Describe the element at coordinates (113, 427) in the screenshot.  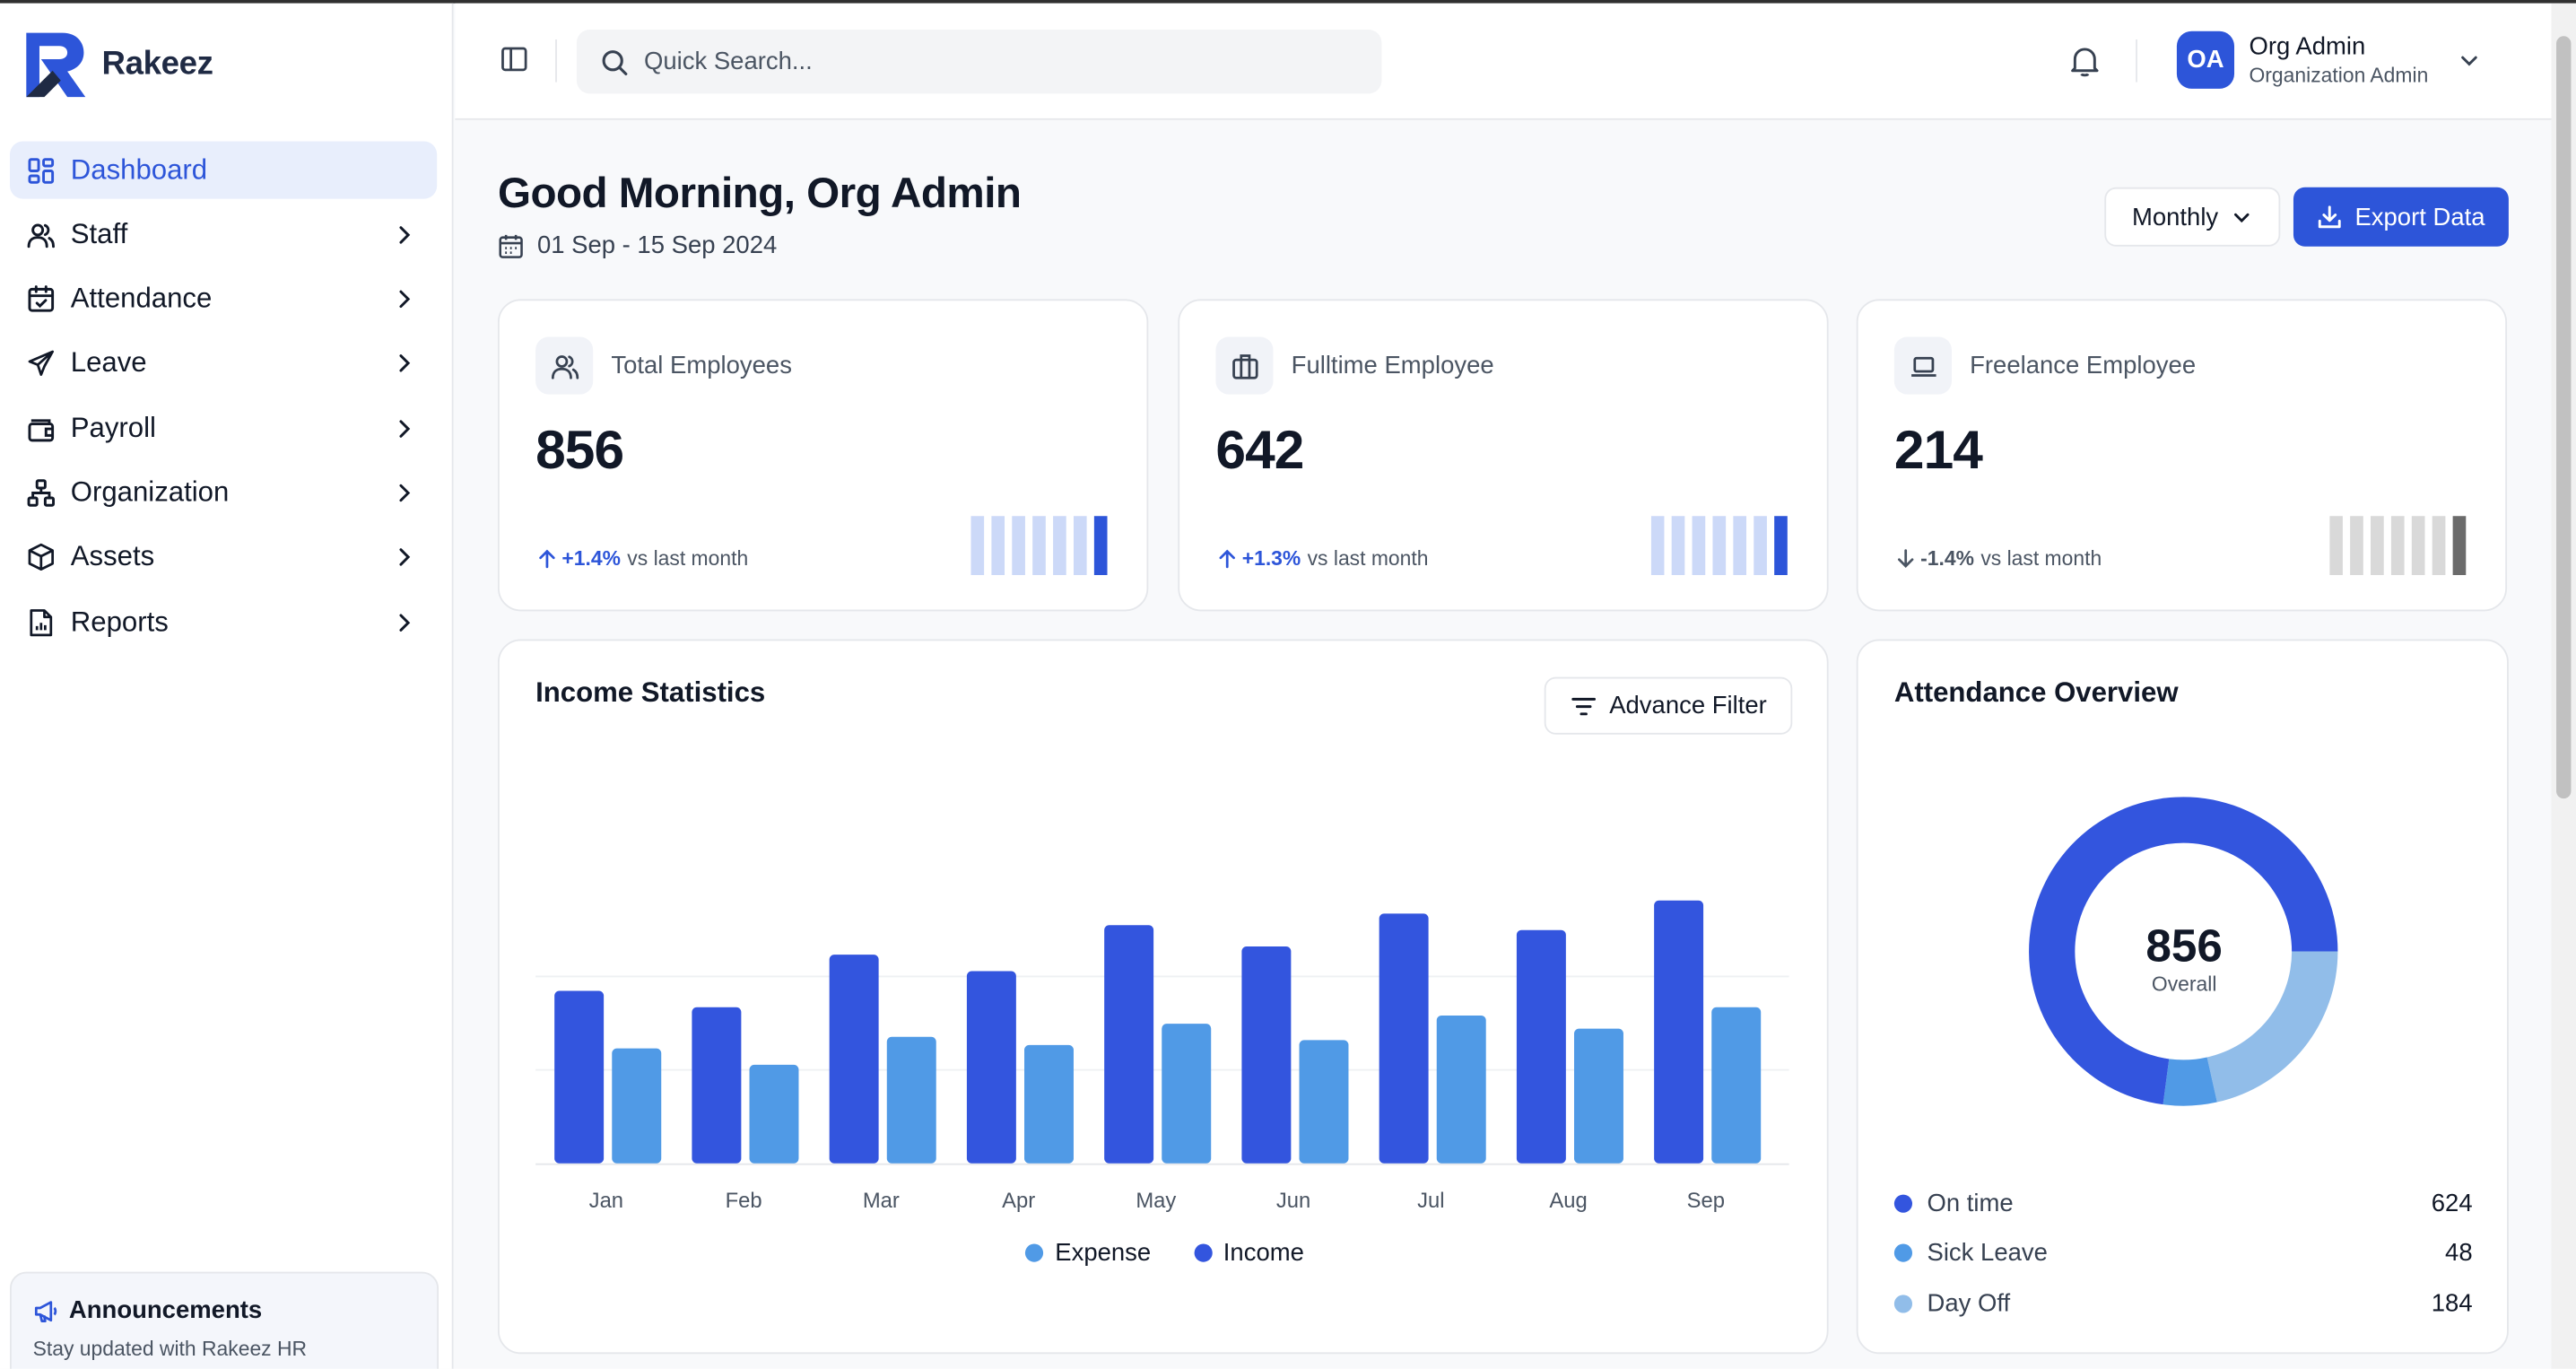
I see `sidebar-item-label: Payroll` at that location.